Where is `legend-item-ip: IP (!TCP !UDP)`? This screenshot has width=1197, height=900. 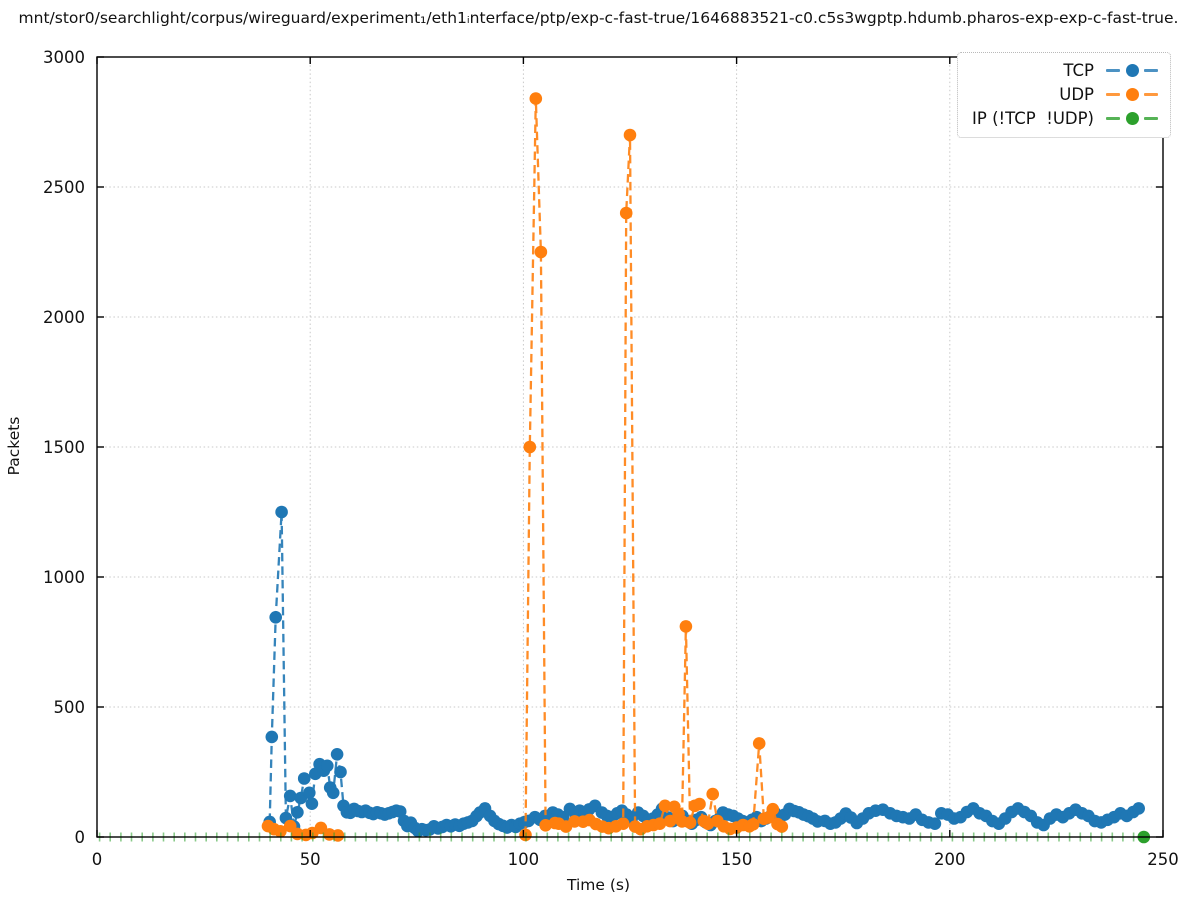
legend-item-ip: IP (!TCP !UDP) is located at coordinates (1065, 118).